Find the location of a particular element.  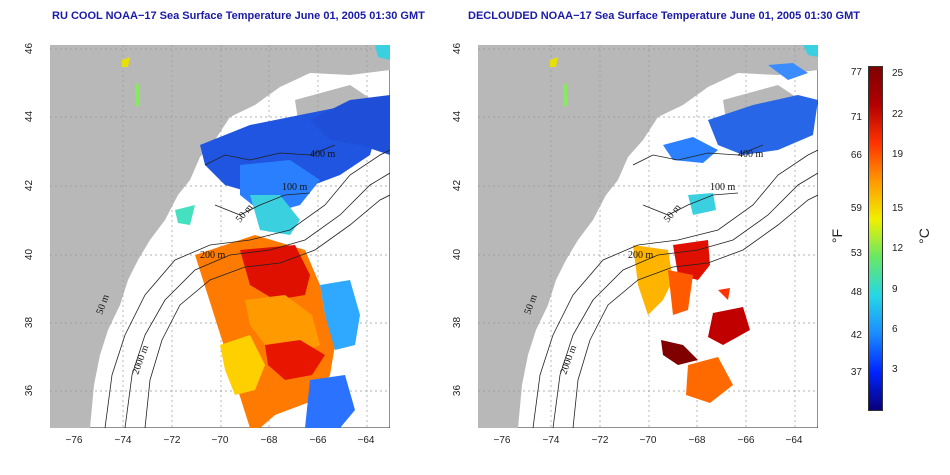

colorbar-c-tick: 19 is located at coordinates (898, 154).